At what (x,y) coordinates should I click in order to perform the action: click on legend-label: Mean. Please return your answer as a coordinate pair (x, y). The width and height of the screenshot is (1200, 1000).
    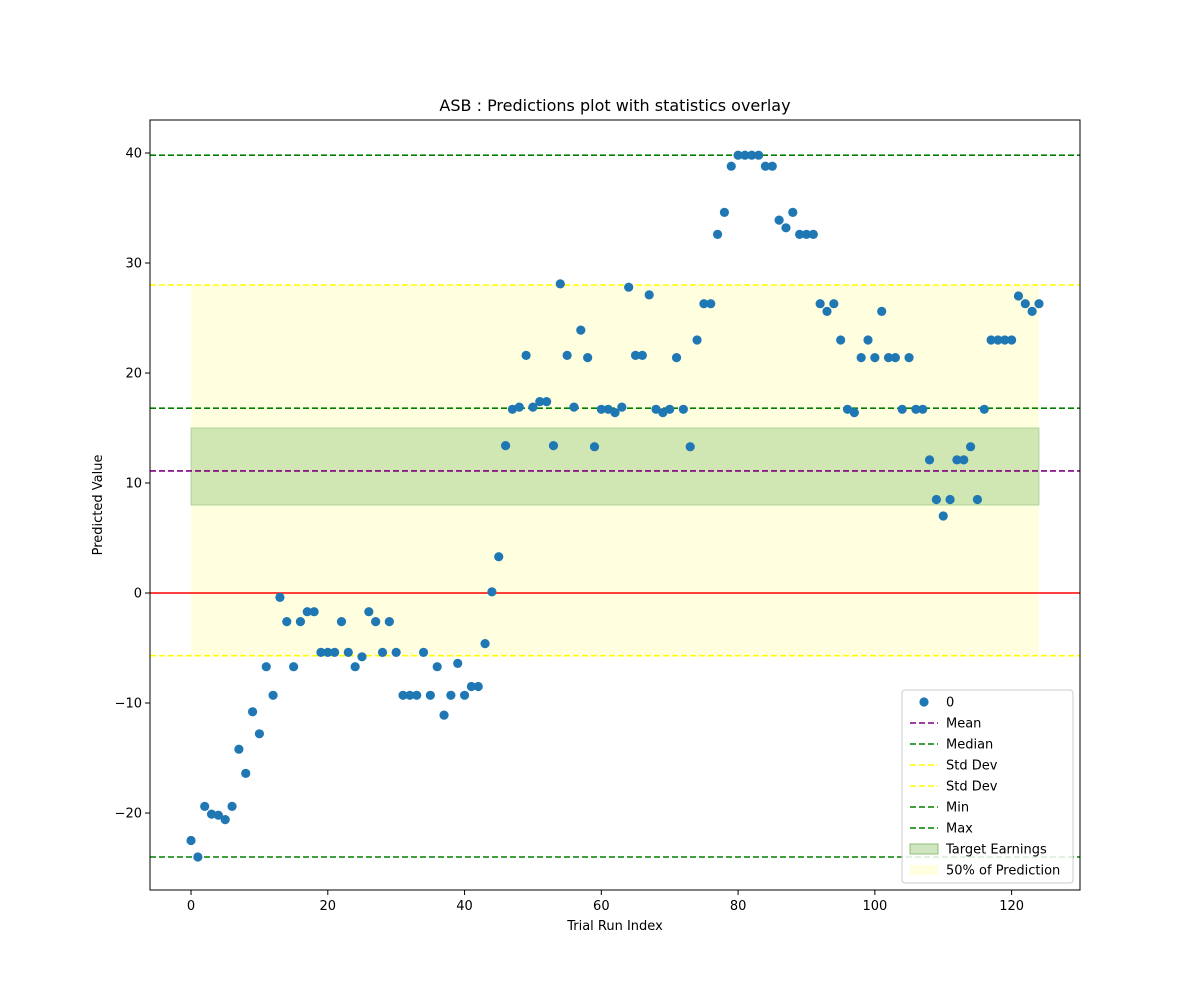
    Looking at the image, I should click on (963, 724).